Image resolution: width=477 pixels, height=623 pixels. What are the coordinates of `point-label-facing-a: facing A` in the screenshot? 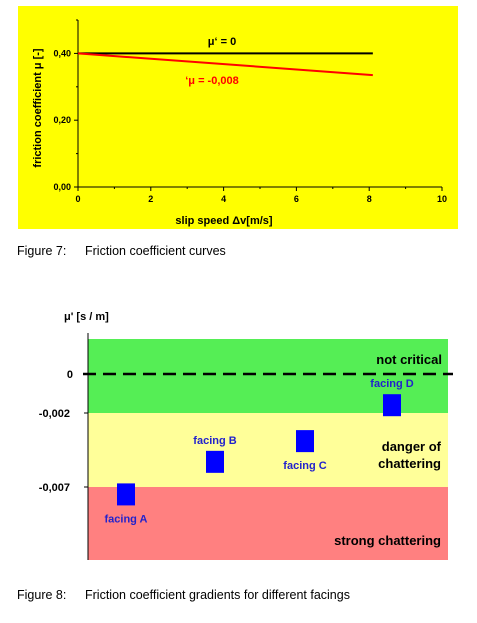 It's located at (126, 519).